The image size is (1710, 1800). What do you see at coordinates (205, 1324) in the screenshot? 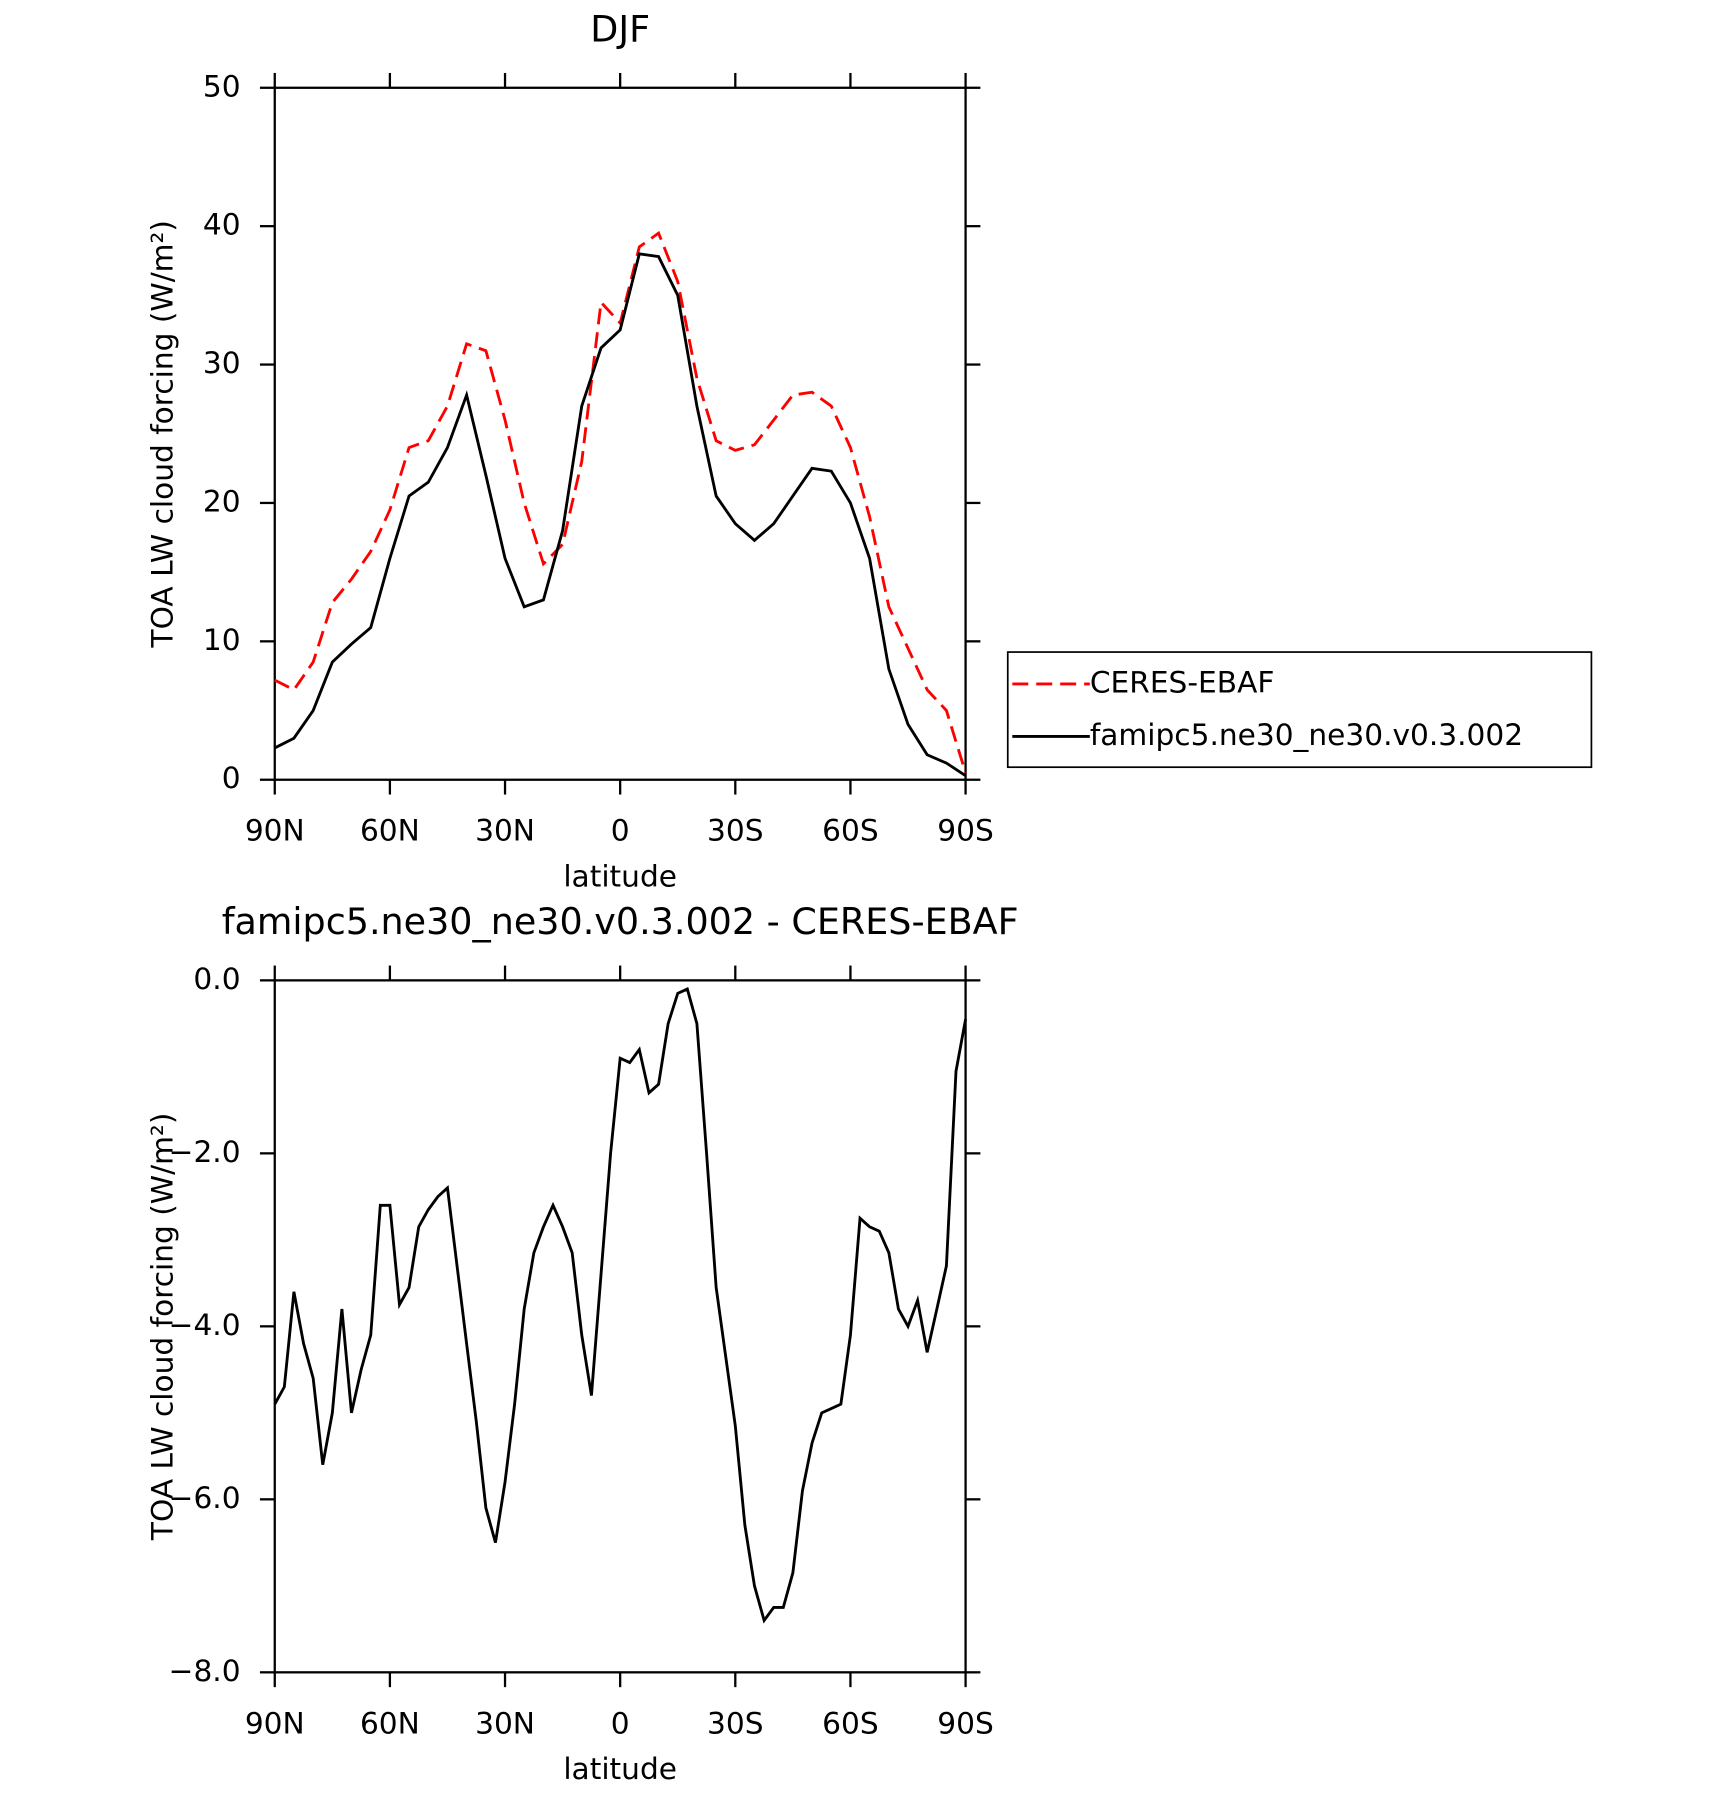
I see `y-tick-label: −4.0` at bounding box center [205, 1324].